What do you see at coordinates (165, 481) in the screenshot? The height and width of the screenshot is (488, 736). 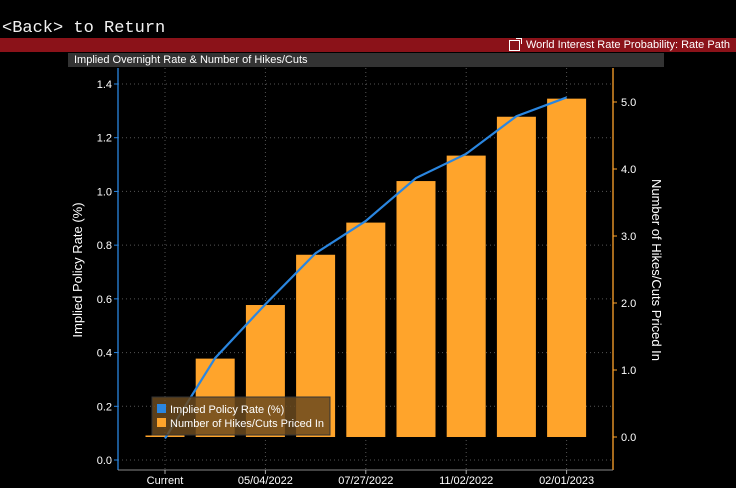 I see `x-tick-label-0: Current` at bounding box center [165, 481].